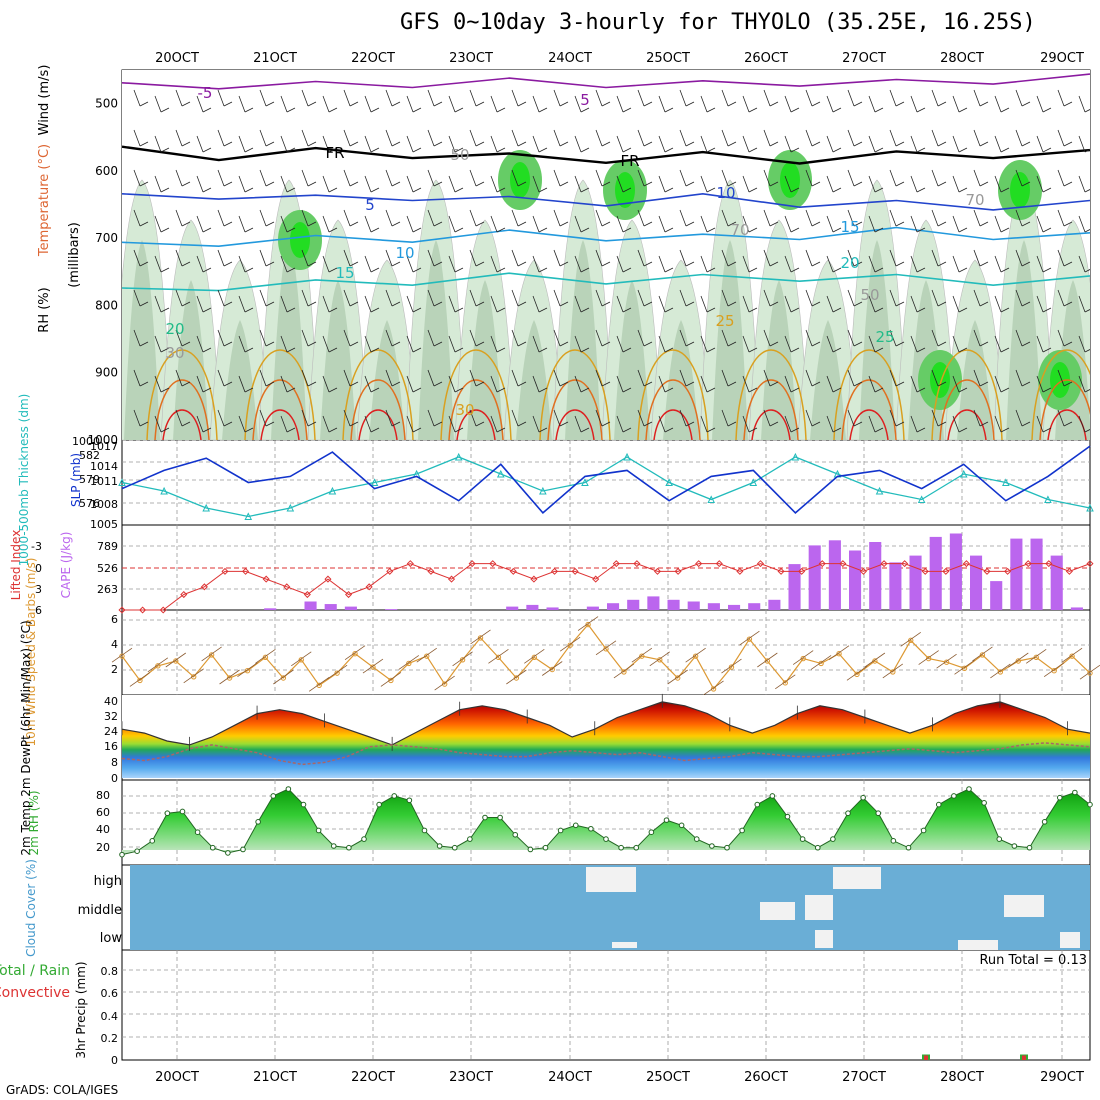 Image resolution: width=1100 pixels, height=1100 pixels. I want to click on contour-label: 20, so click(849, 263).